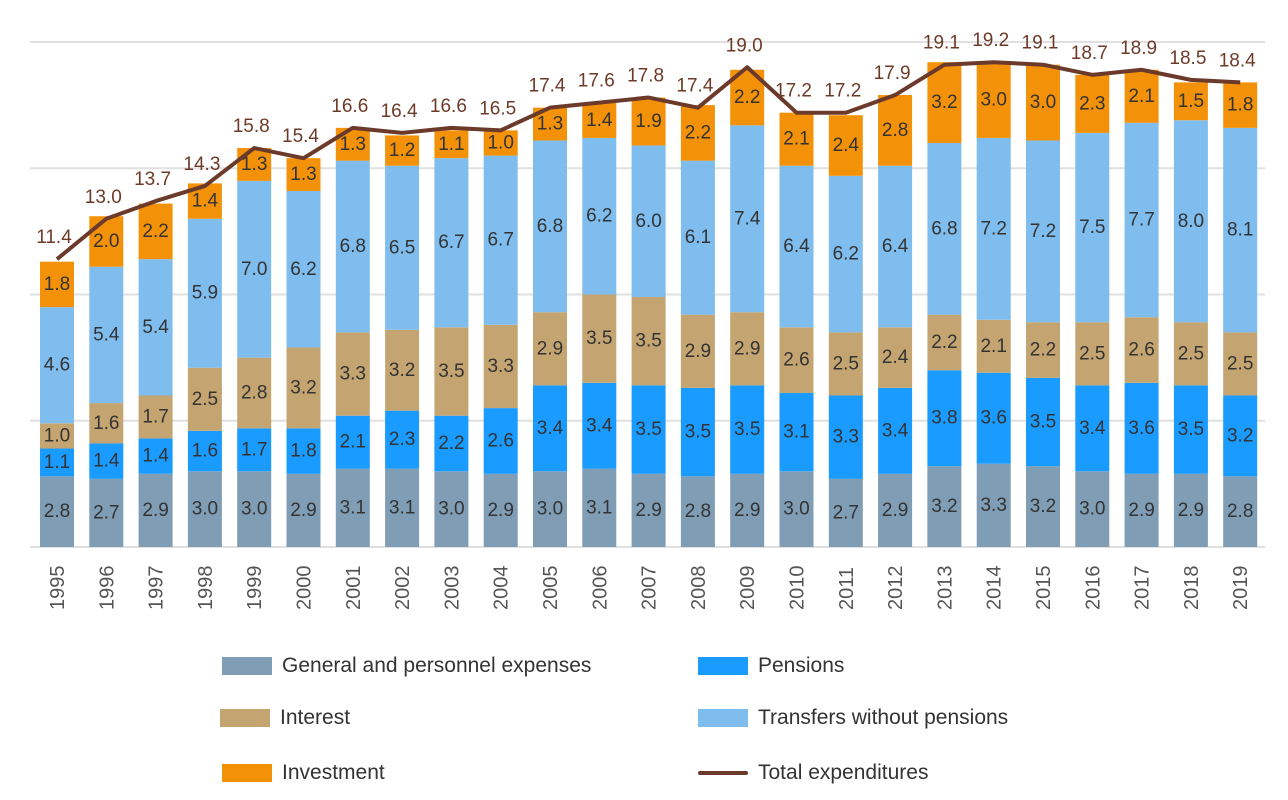 This screenshot has height=800, width=1288. What do you see at coordinates (155, 416) in the screenshot?
I see `data-label: 1.7` at bounding box center [155, 416].